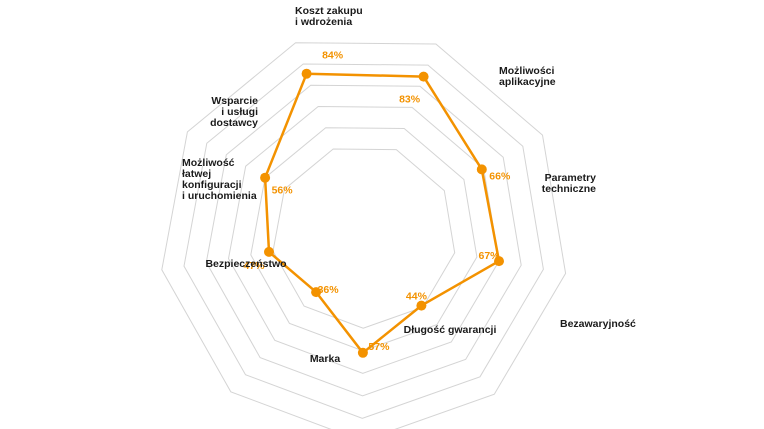 This screenshot has width=764, height=429. Describe the element at coordinates (571, 178) in the screenshot. I see `category-label-line: Parametry` at that location.